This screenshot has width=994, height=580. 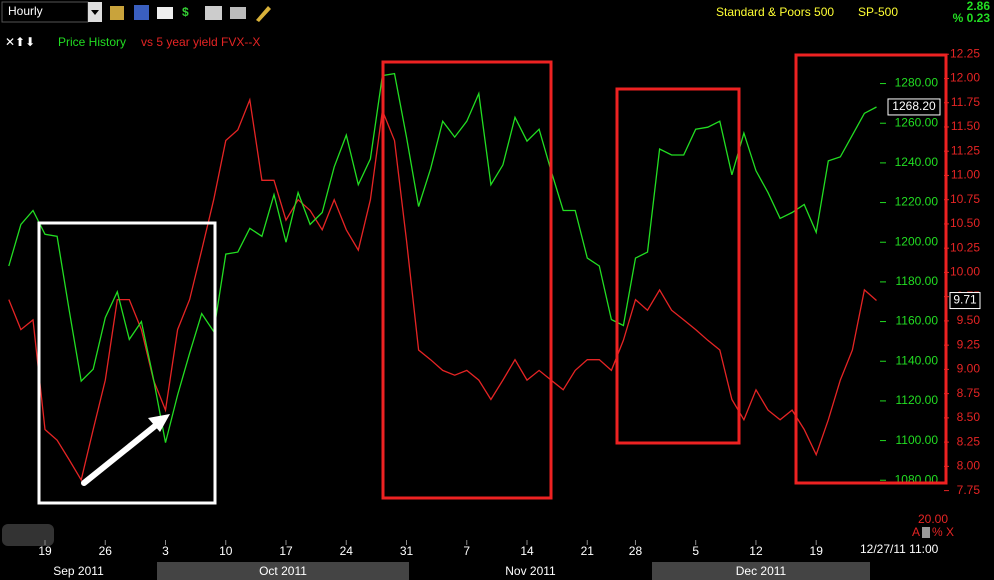 What do you see at coordinates (965, 175) in the screenshot?
I see `y2-tick-label: 11.00` at bounding box center [965, 175].